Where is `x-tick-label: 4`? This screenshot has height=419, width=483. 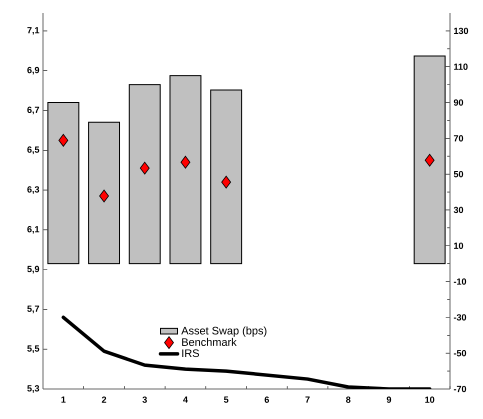
x-tick-label: 4 is located at coordinates (185, 399).